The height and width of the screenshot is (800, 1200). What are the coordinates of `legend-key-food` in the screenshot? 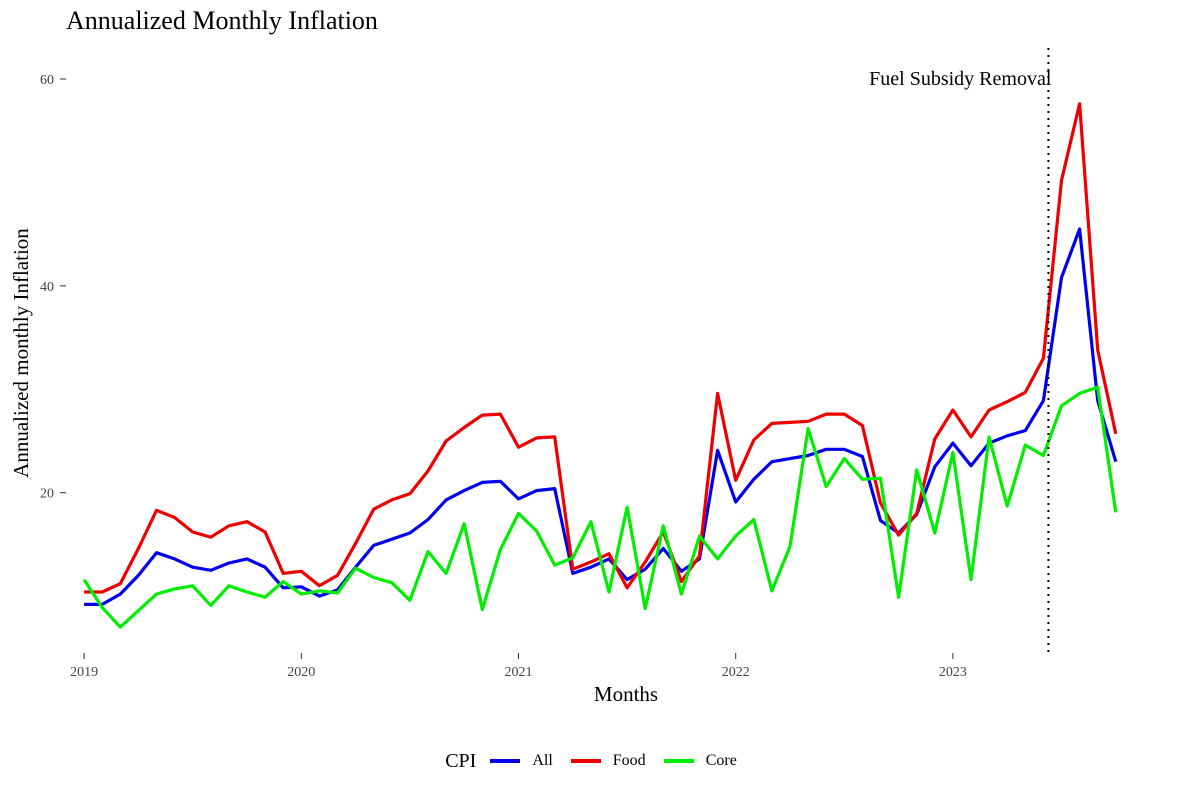 It's located at (585, 761).